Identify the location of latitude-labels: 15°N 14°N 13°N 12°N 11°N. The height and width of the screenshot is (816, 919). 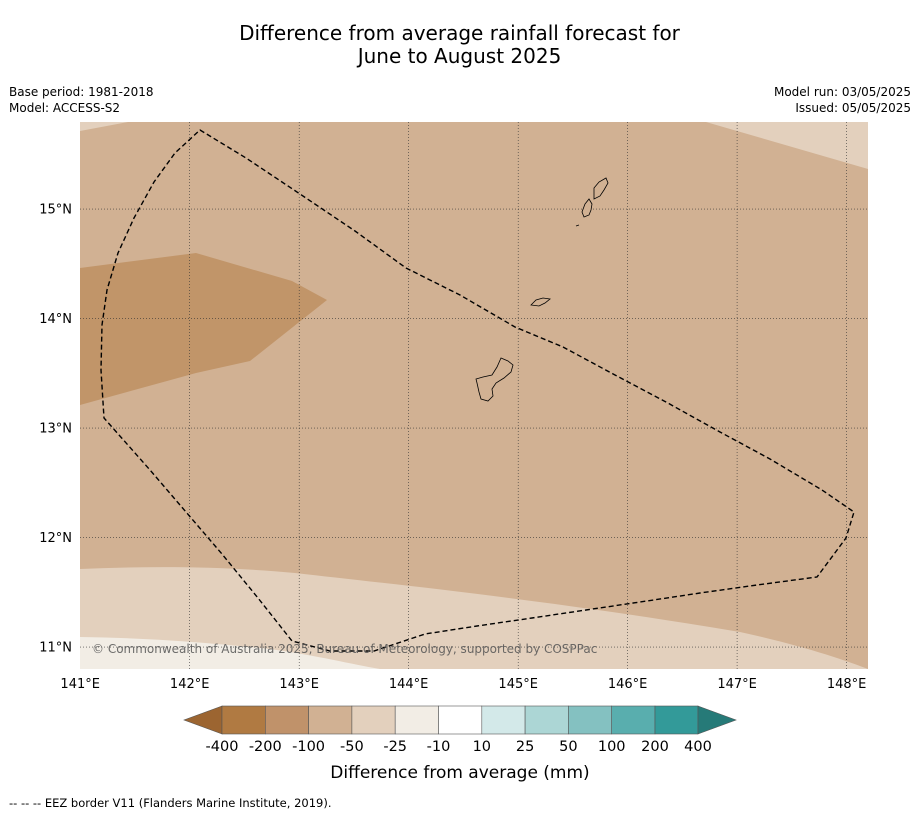
(55, 429).